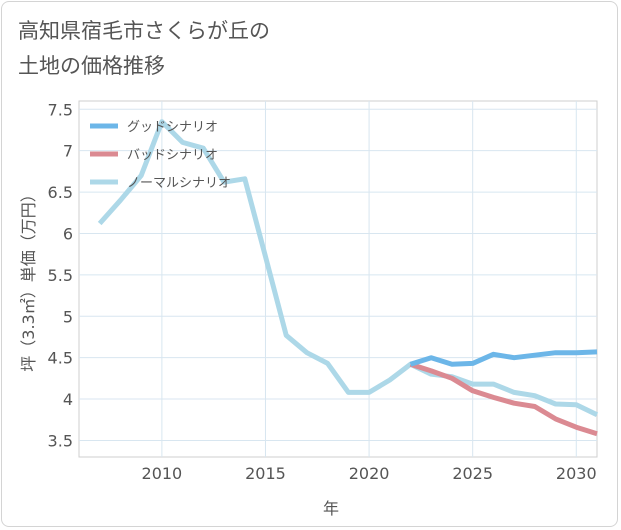 This screenshot has height=530, width=621. What do you see at coordinates (60, 440) in the screenshot?
I see `y-tick-label: 3.5` at bounding box center [60, 440].